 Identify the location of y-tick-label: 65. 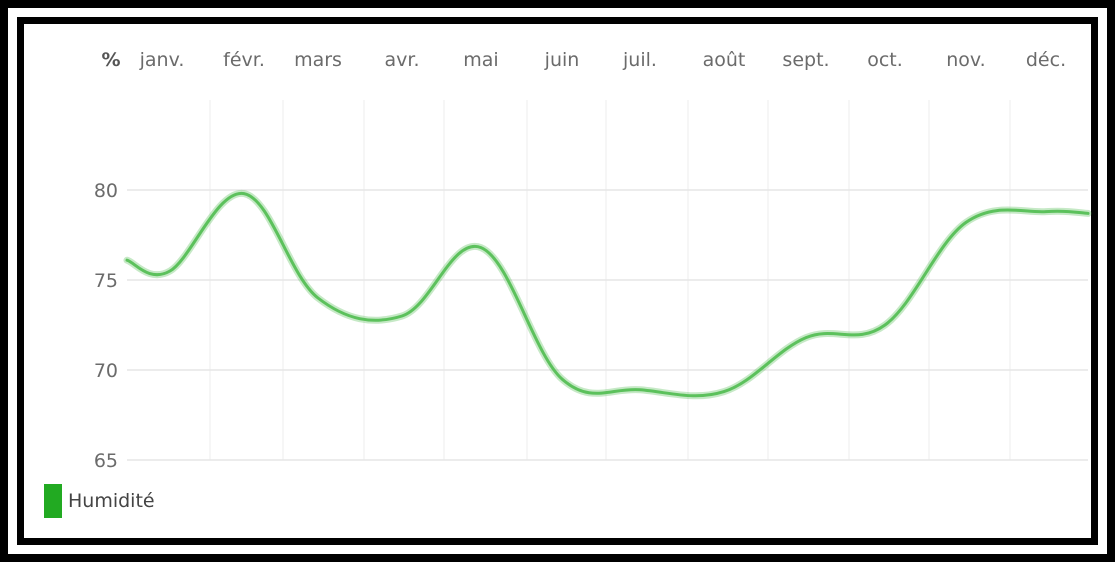
(106, 461).